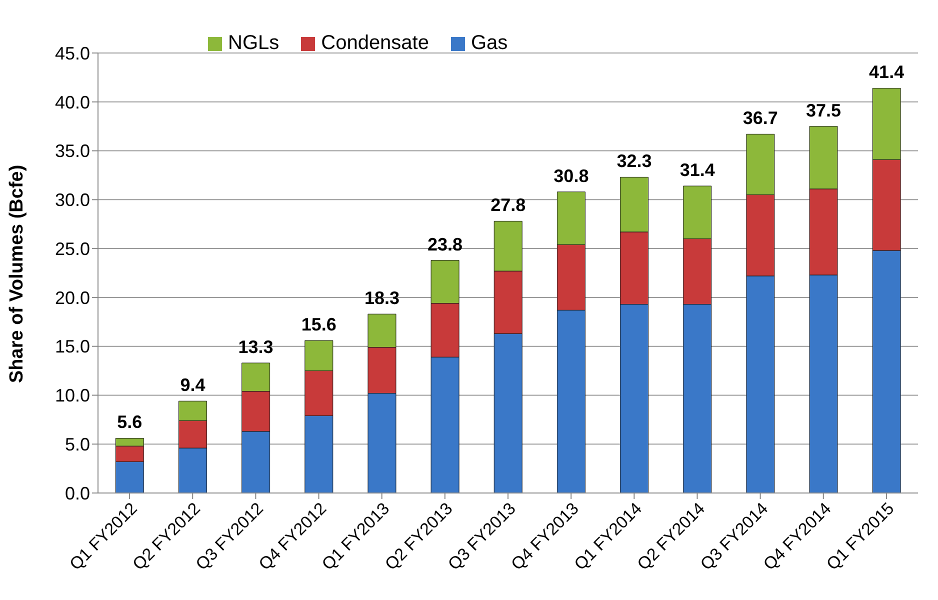 The image size is (938, 600). I want to click on legend-label: Gas, so click(489, 43).